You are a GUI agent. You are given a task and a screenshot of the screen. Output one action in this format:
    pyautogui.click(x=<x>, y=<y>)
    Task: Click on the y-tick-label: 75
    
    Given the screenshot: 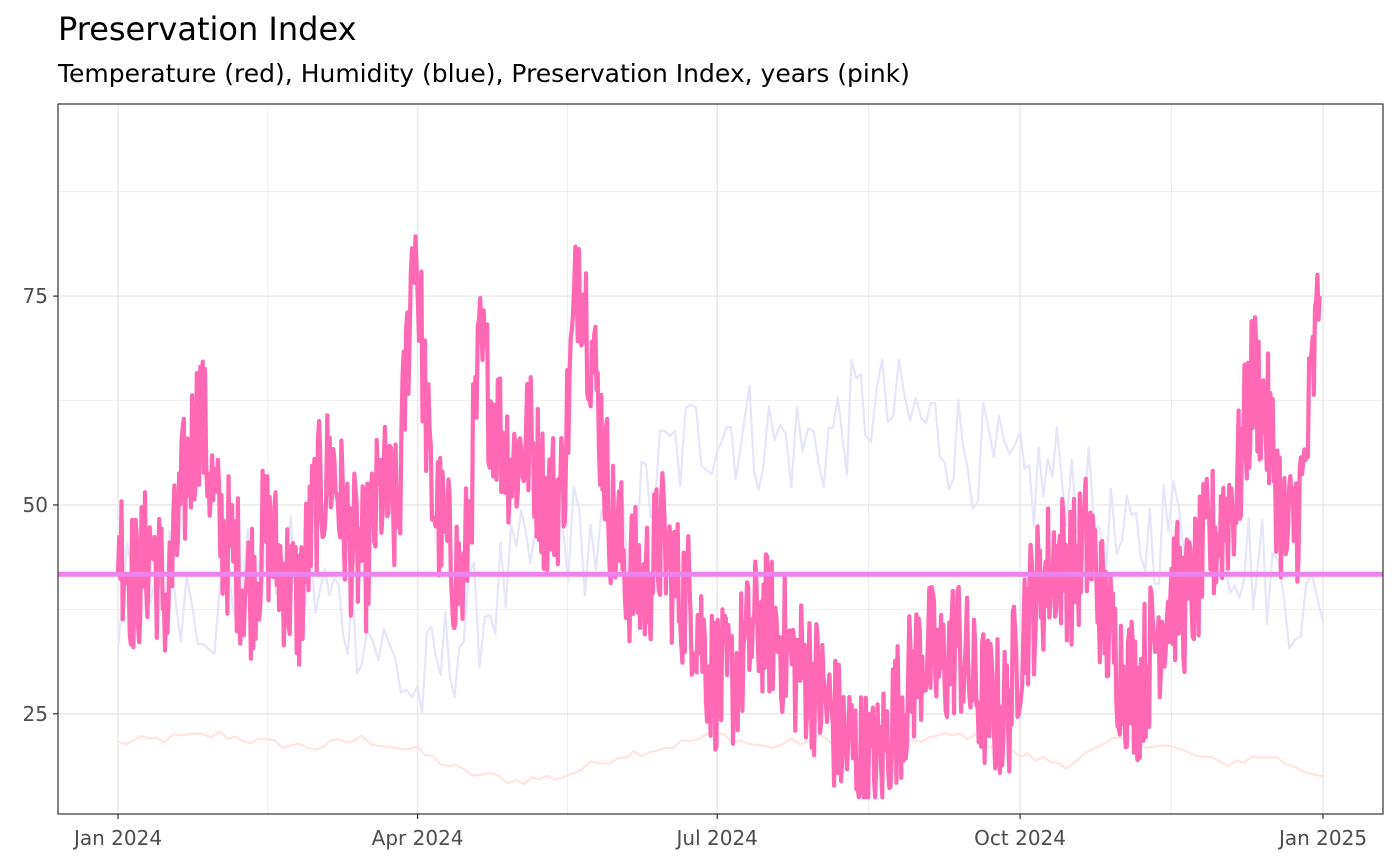 What is the action you would take?
    pyautogui.click(x=35, y=296)
    